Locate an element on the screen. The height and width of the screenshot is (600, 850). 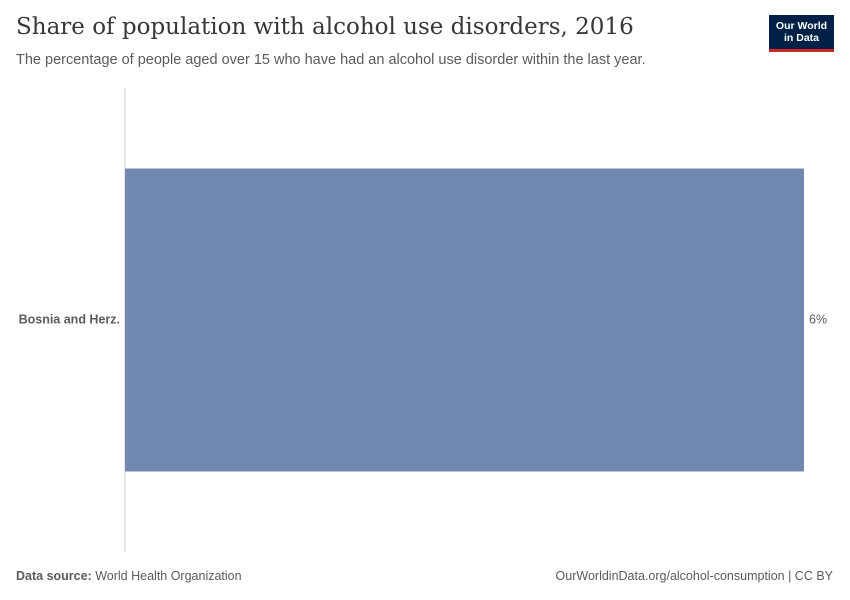
owid-logo: Our World in Data is located at coordinates (801, 33).